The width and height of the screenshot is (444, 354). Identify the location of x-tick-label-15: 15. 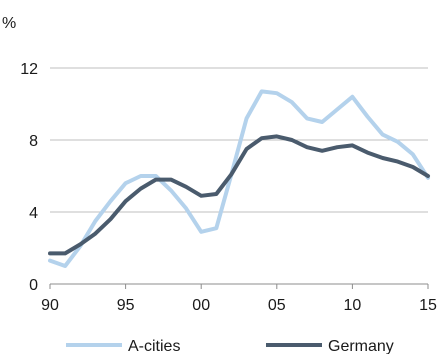
(428, 305).